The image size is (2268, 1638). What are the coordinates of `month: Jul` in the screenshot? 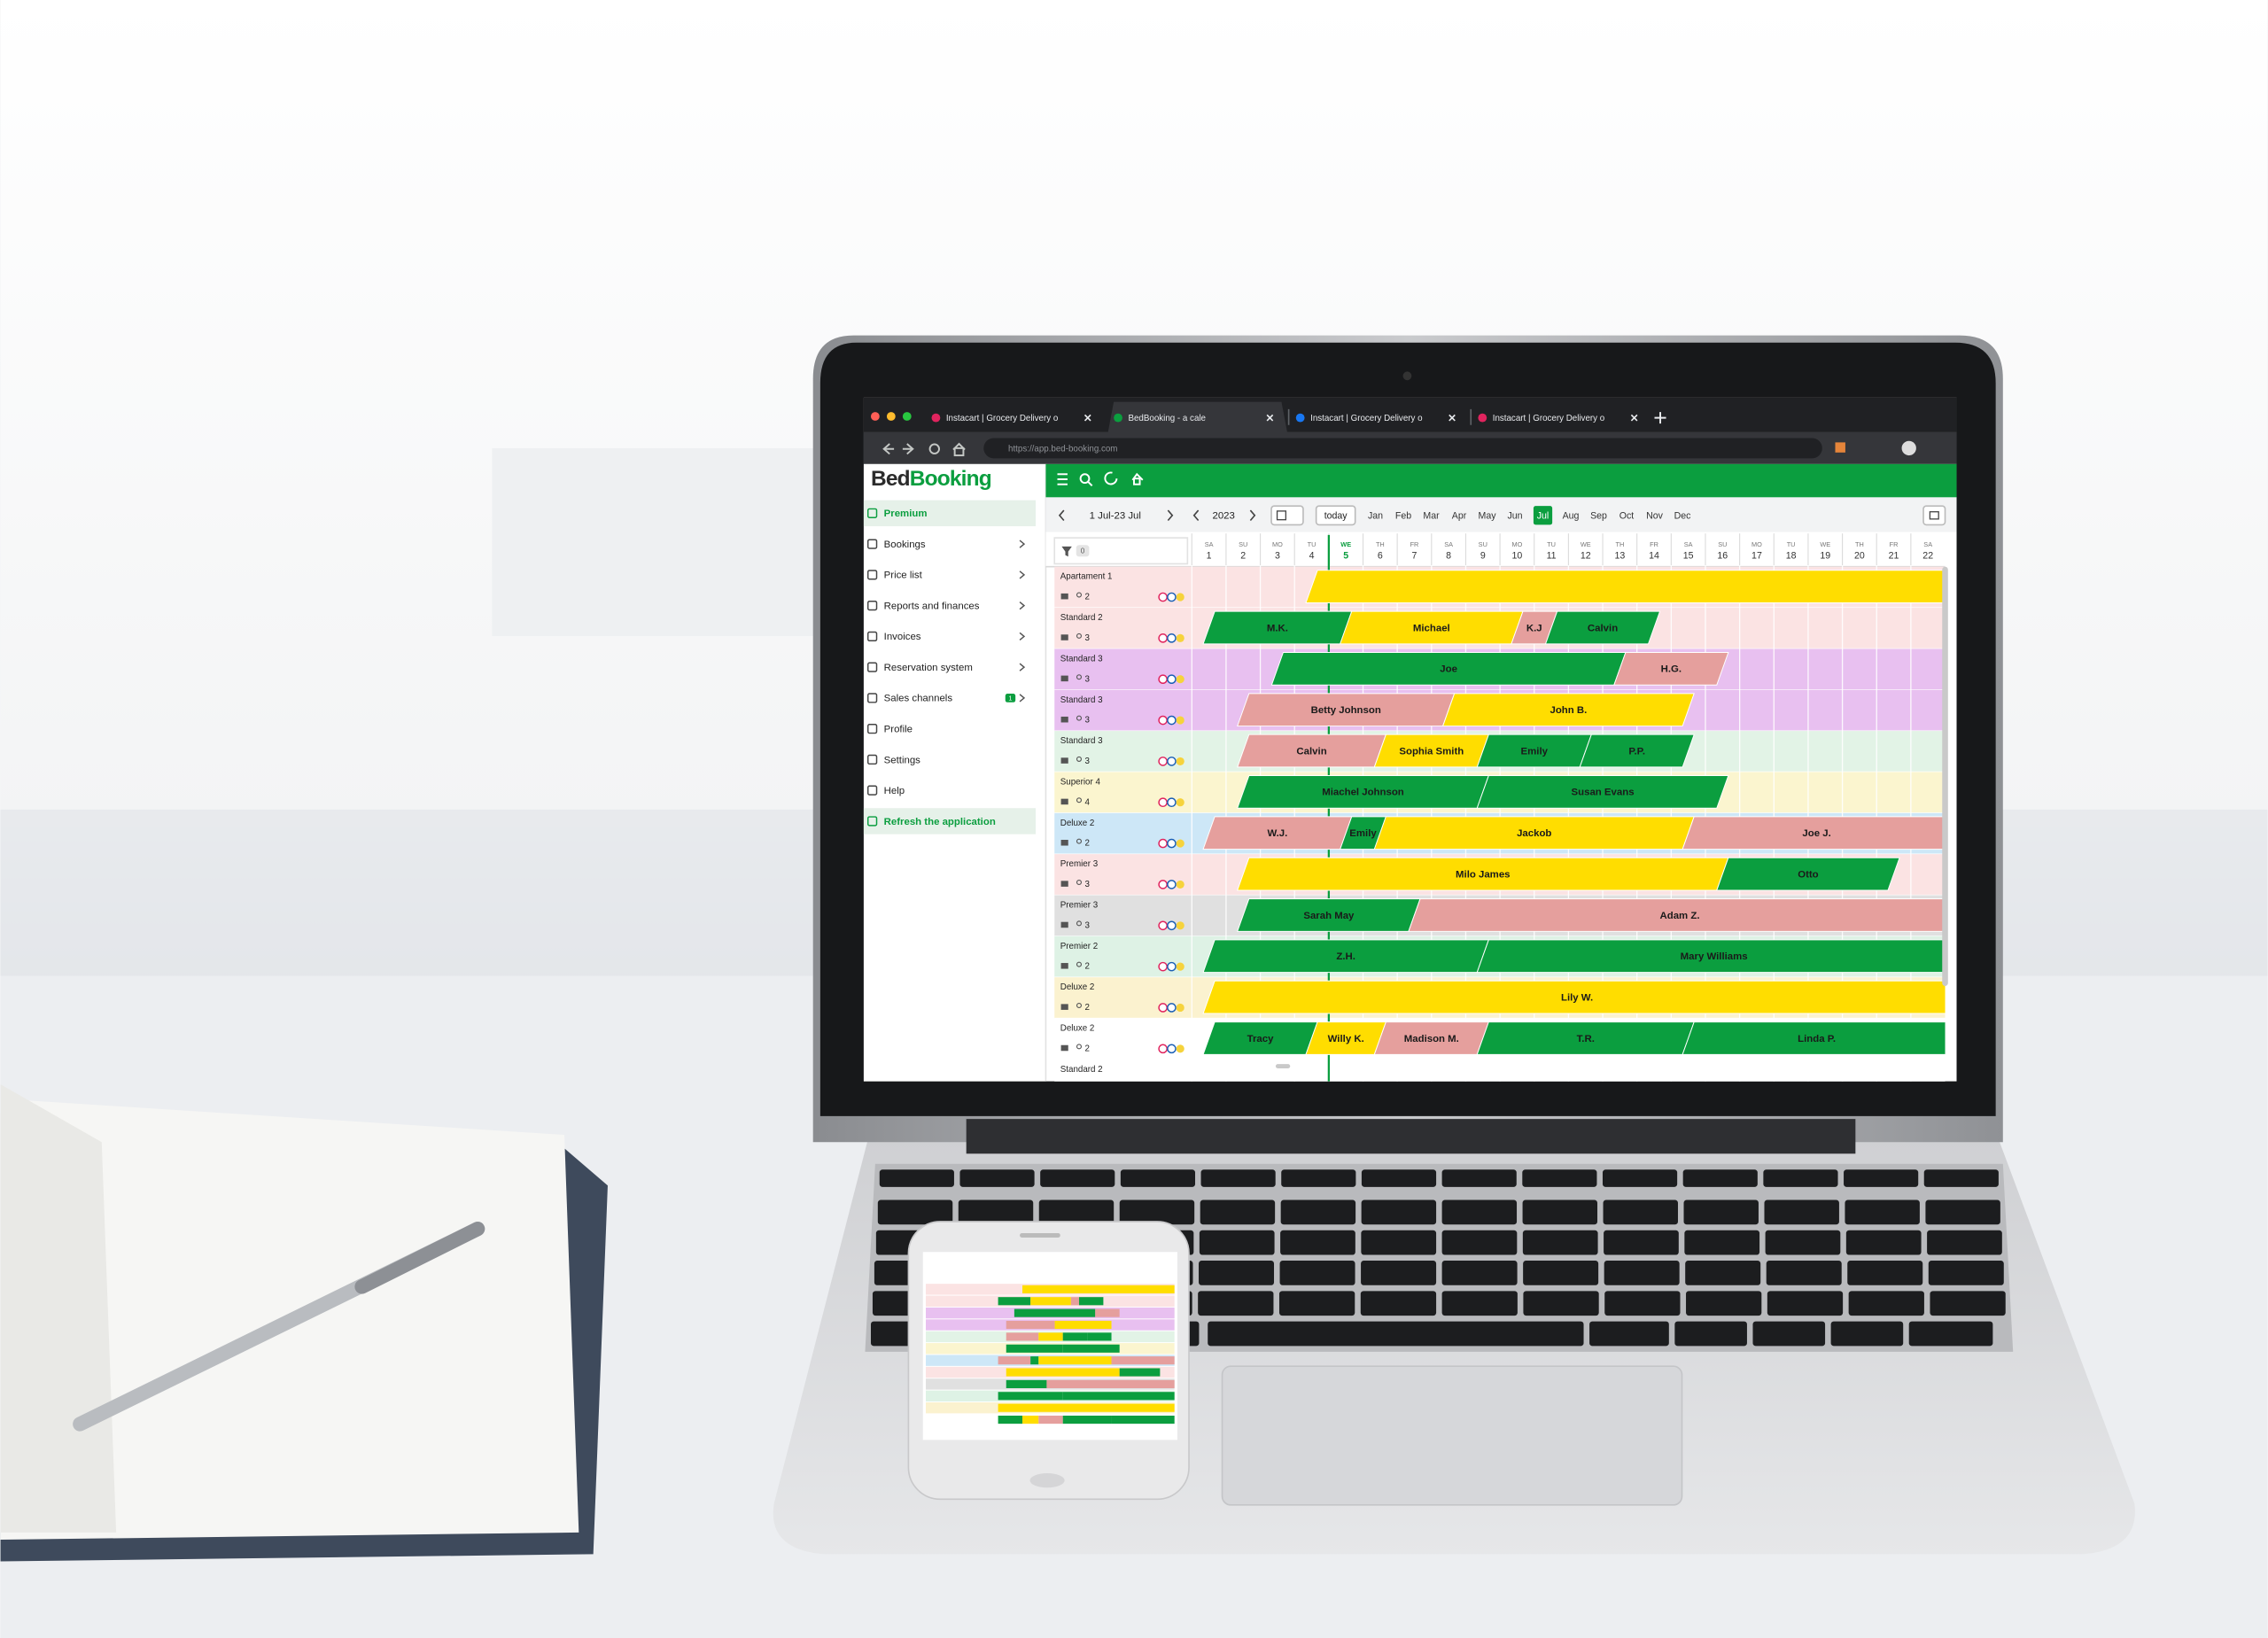 It's located at (1543, 515).